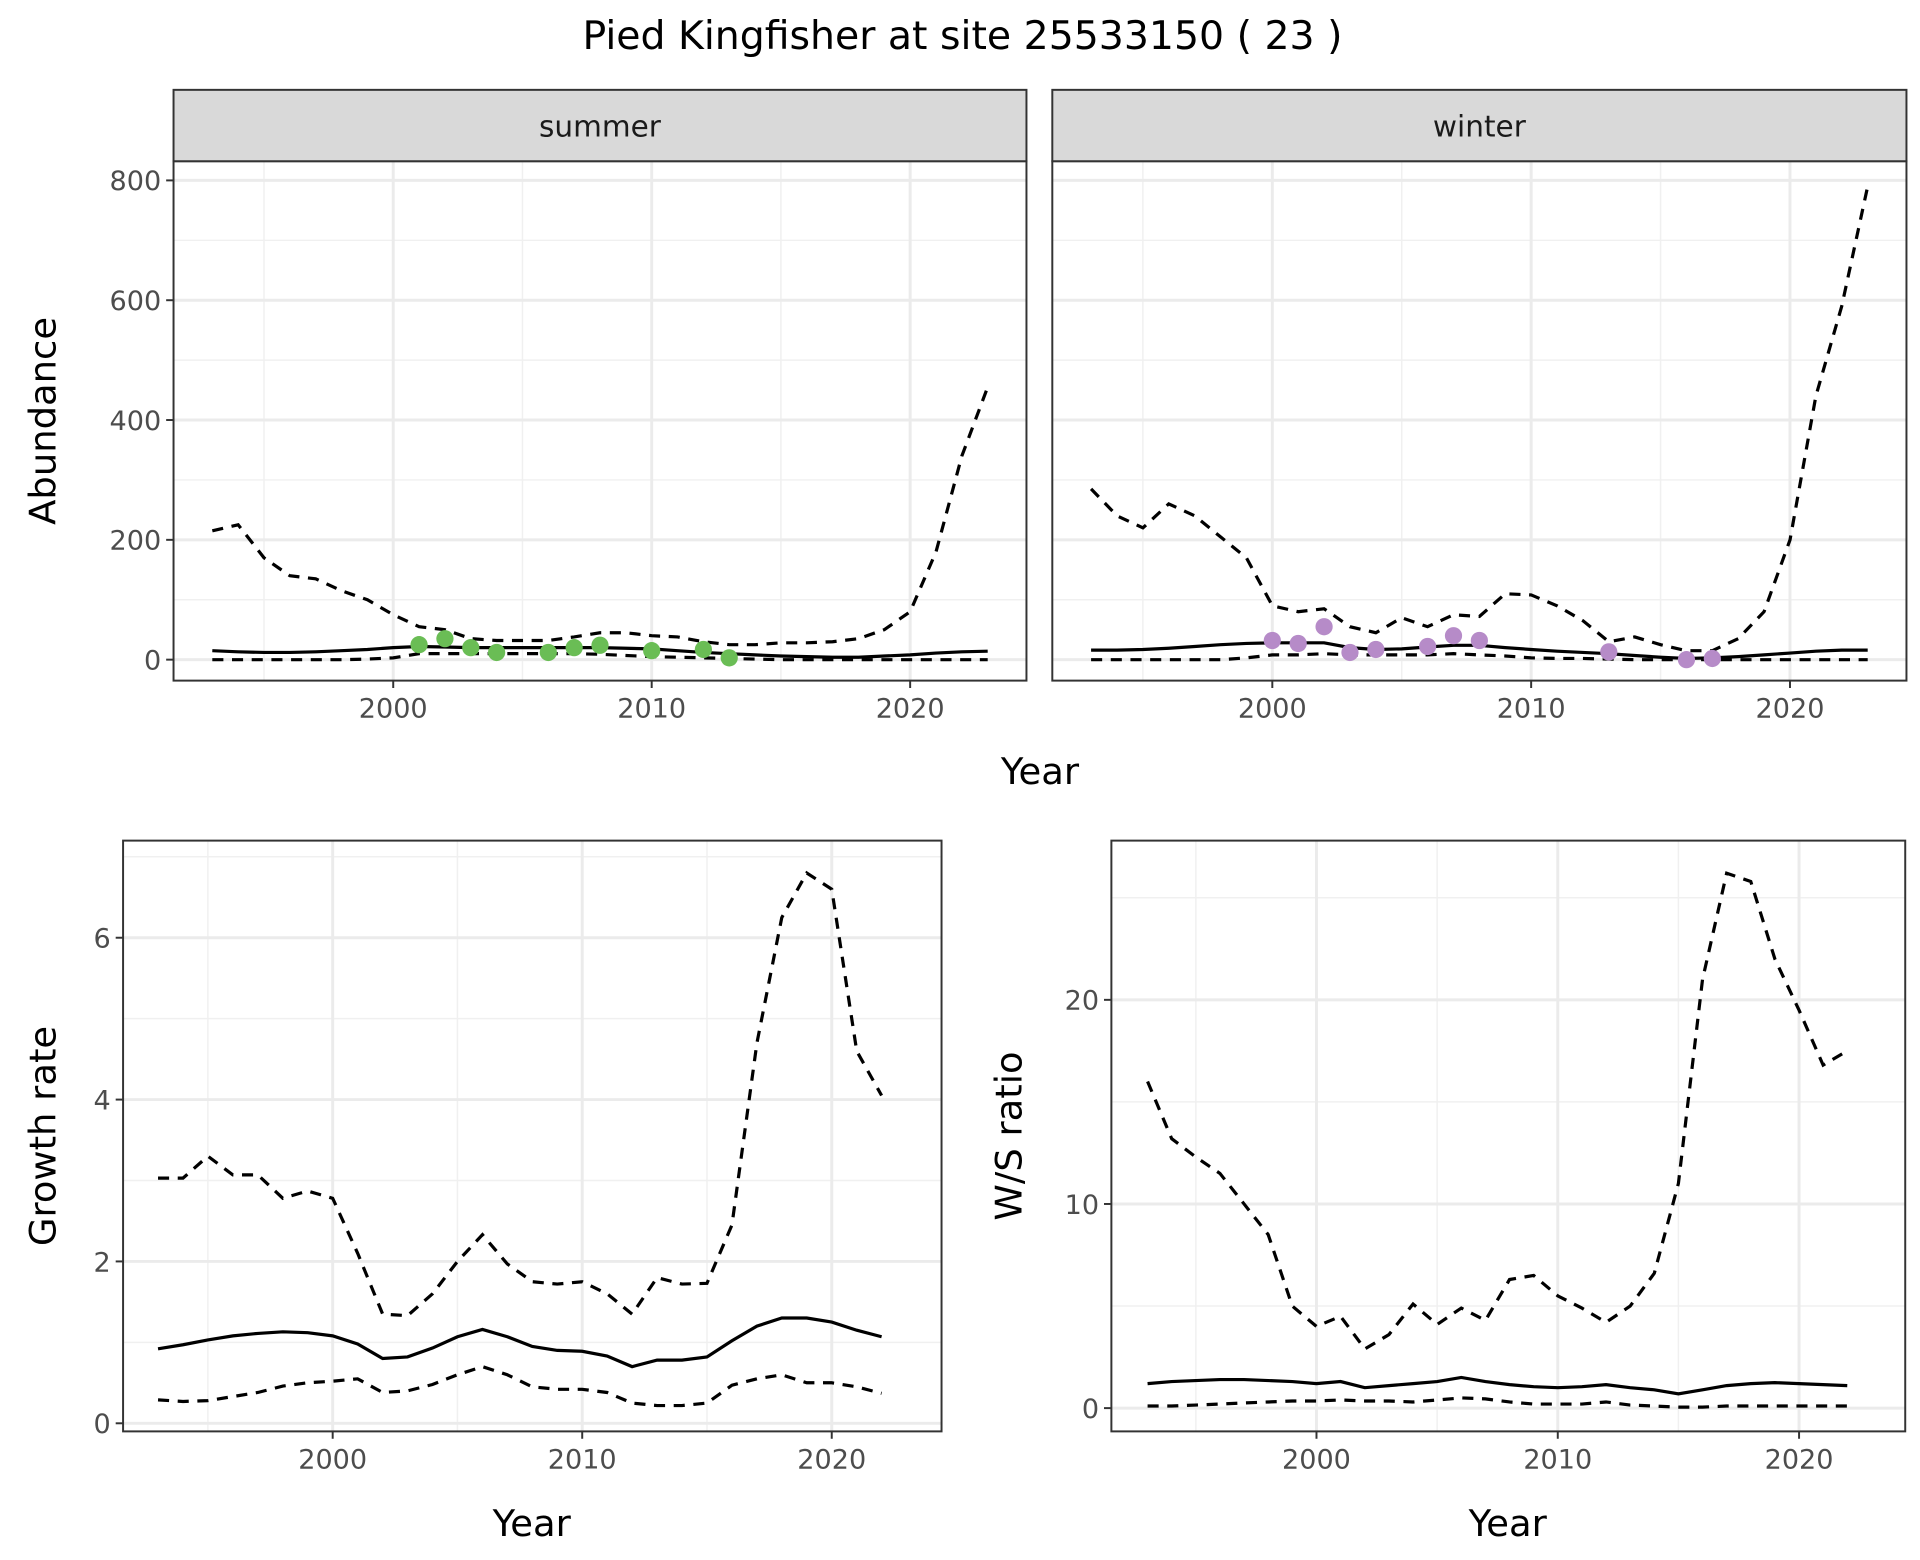 The height and width of the screenshot is (1560, 1920). What do you see at coordinates (136, 181) in the screenshot?
I see `y-tick-label: 800` at bounding box center [136, 181].